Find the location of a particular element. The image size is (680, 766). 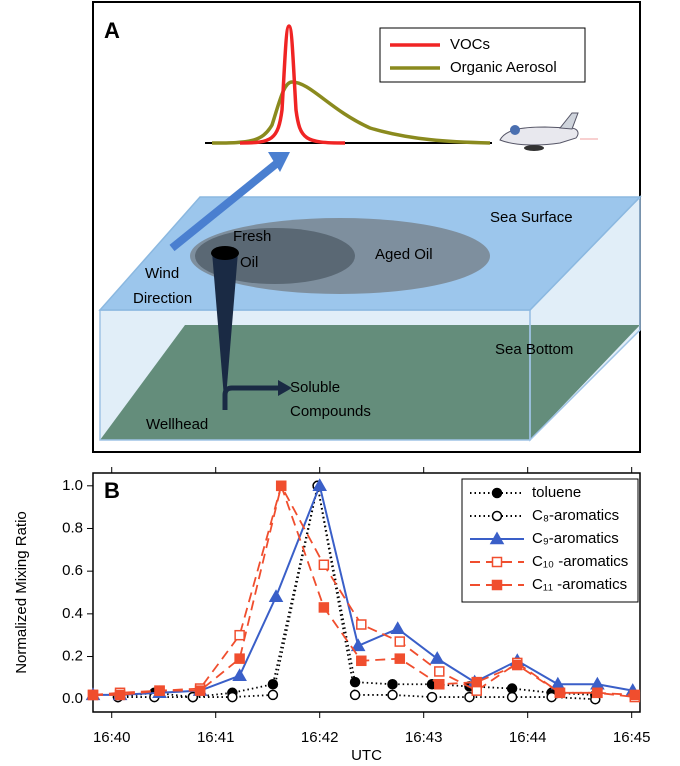

legend-label: C₁₁ -aromatics is located at coordinates (579, 584).